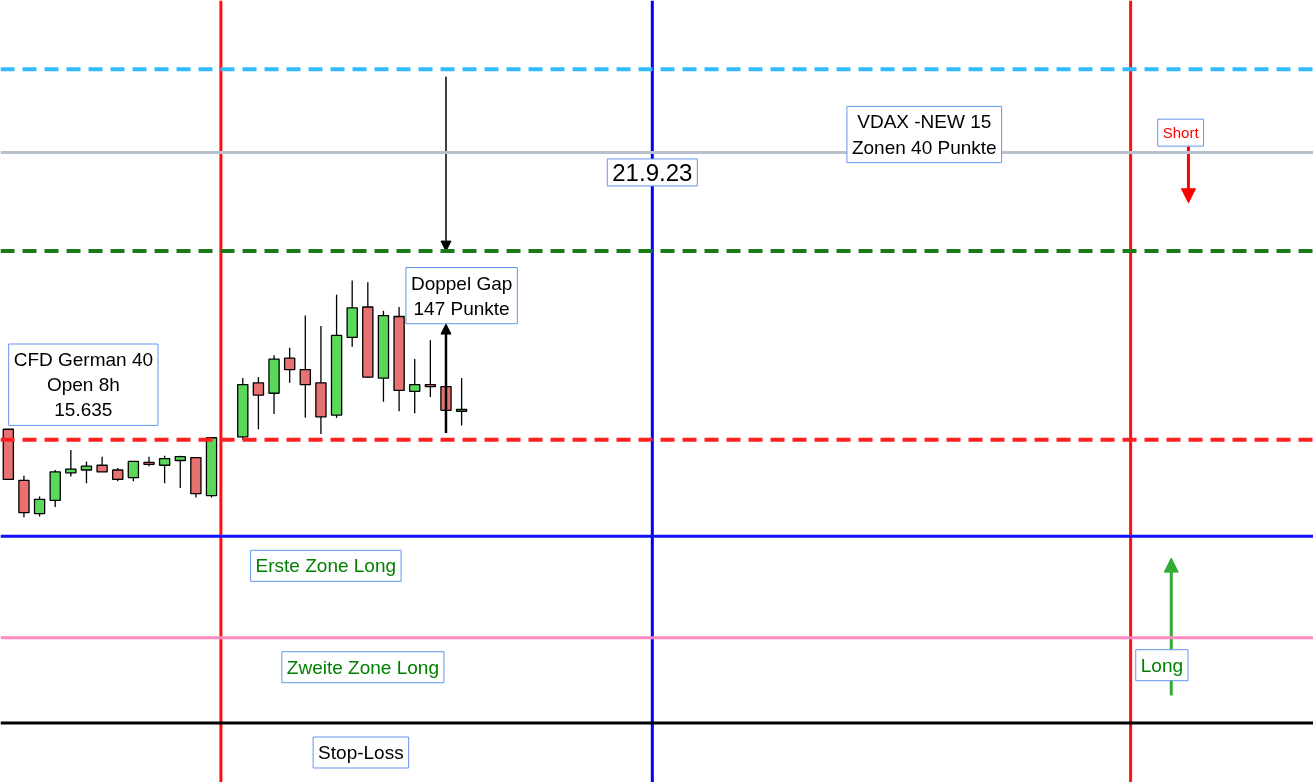 This screenshot has width=1313, height=782. Describe the element at coordinates (652, 172) in the screenshot. I see `text: 21.9.23` at that location.